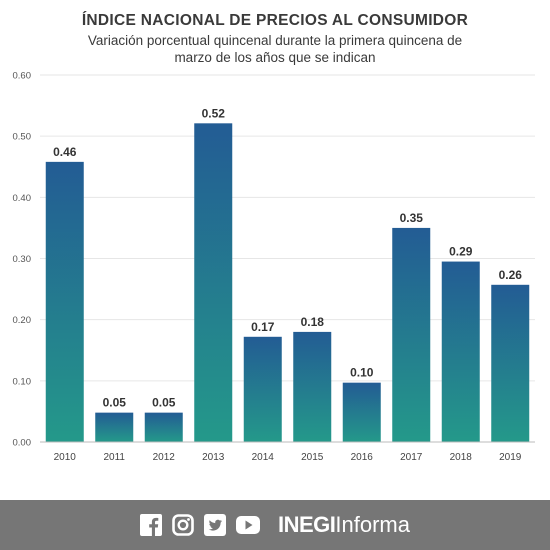  What do you see at coordinates (22, 76) in the screenshot?
I see `y-tick-label: 0.60` at bounding box center [22, 76].